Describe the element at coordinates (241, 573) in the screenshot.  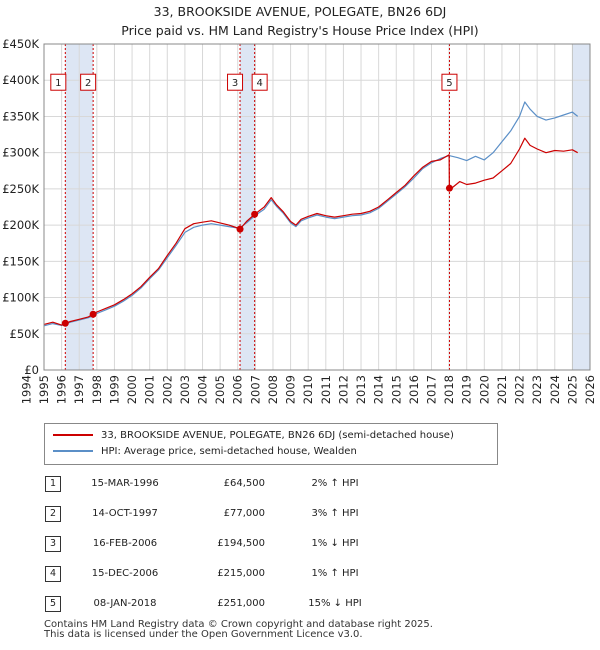
I see `row-price: £215,000` at that location.